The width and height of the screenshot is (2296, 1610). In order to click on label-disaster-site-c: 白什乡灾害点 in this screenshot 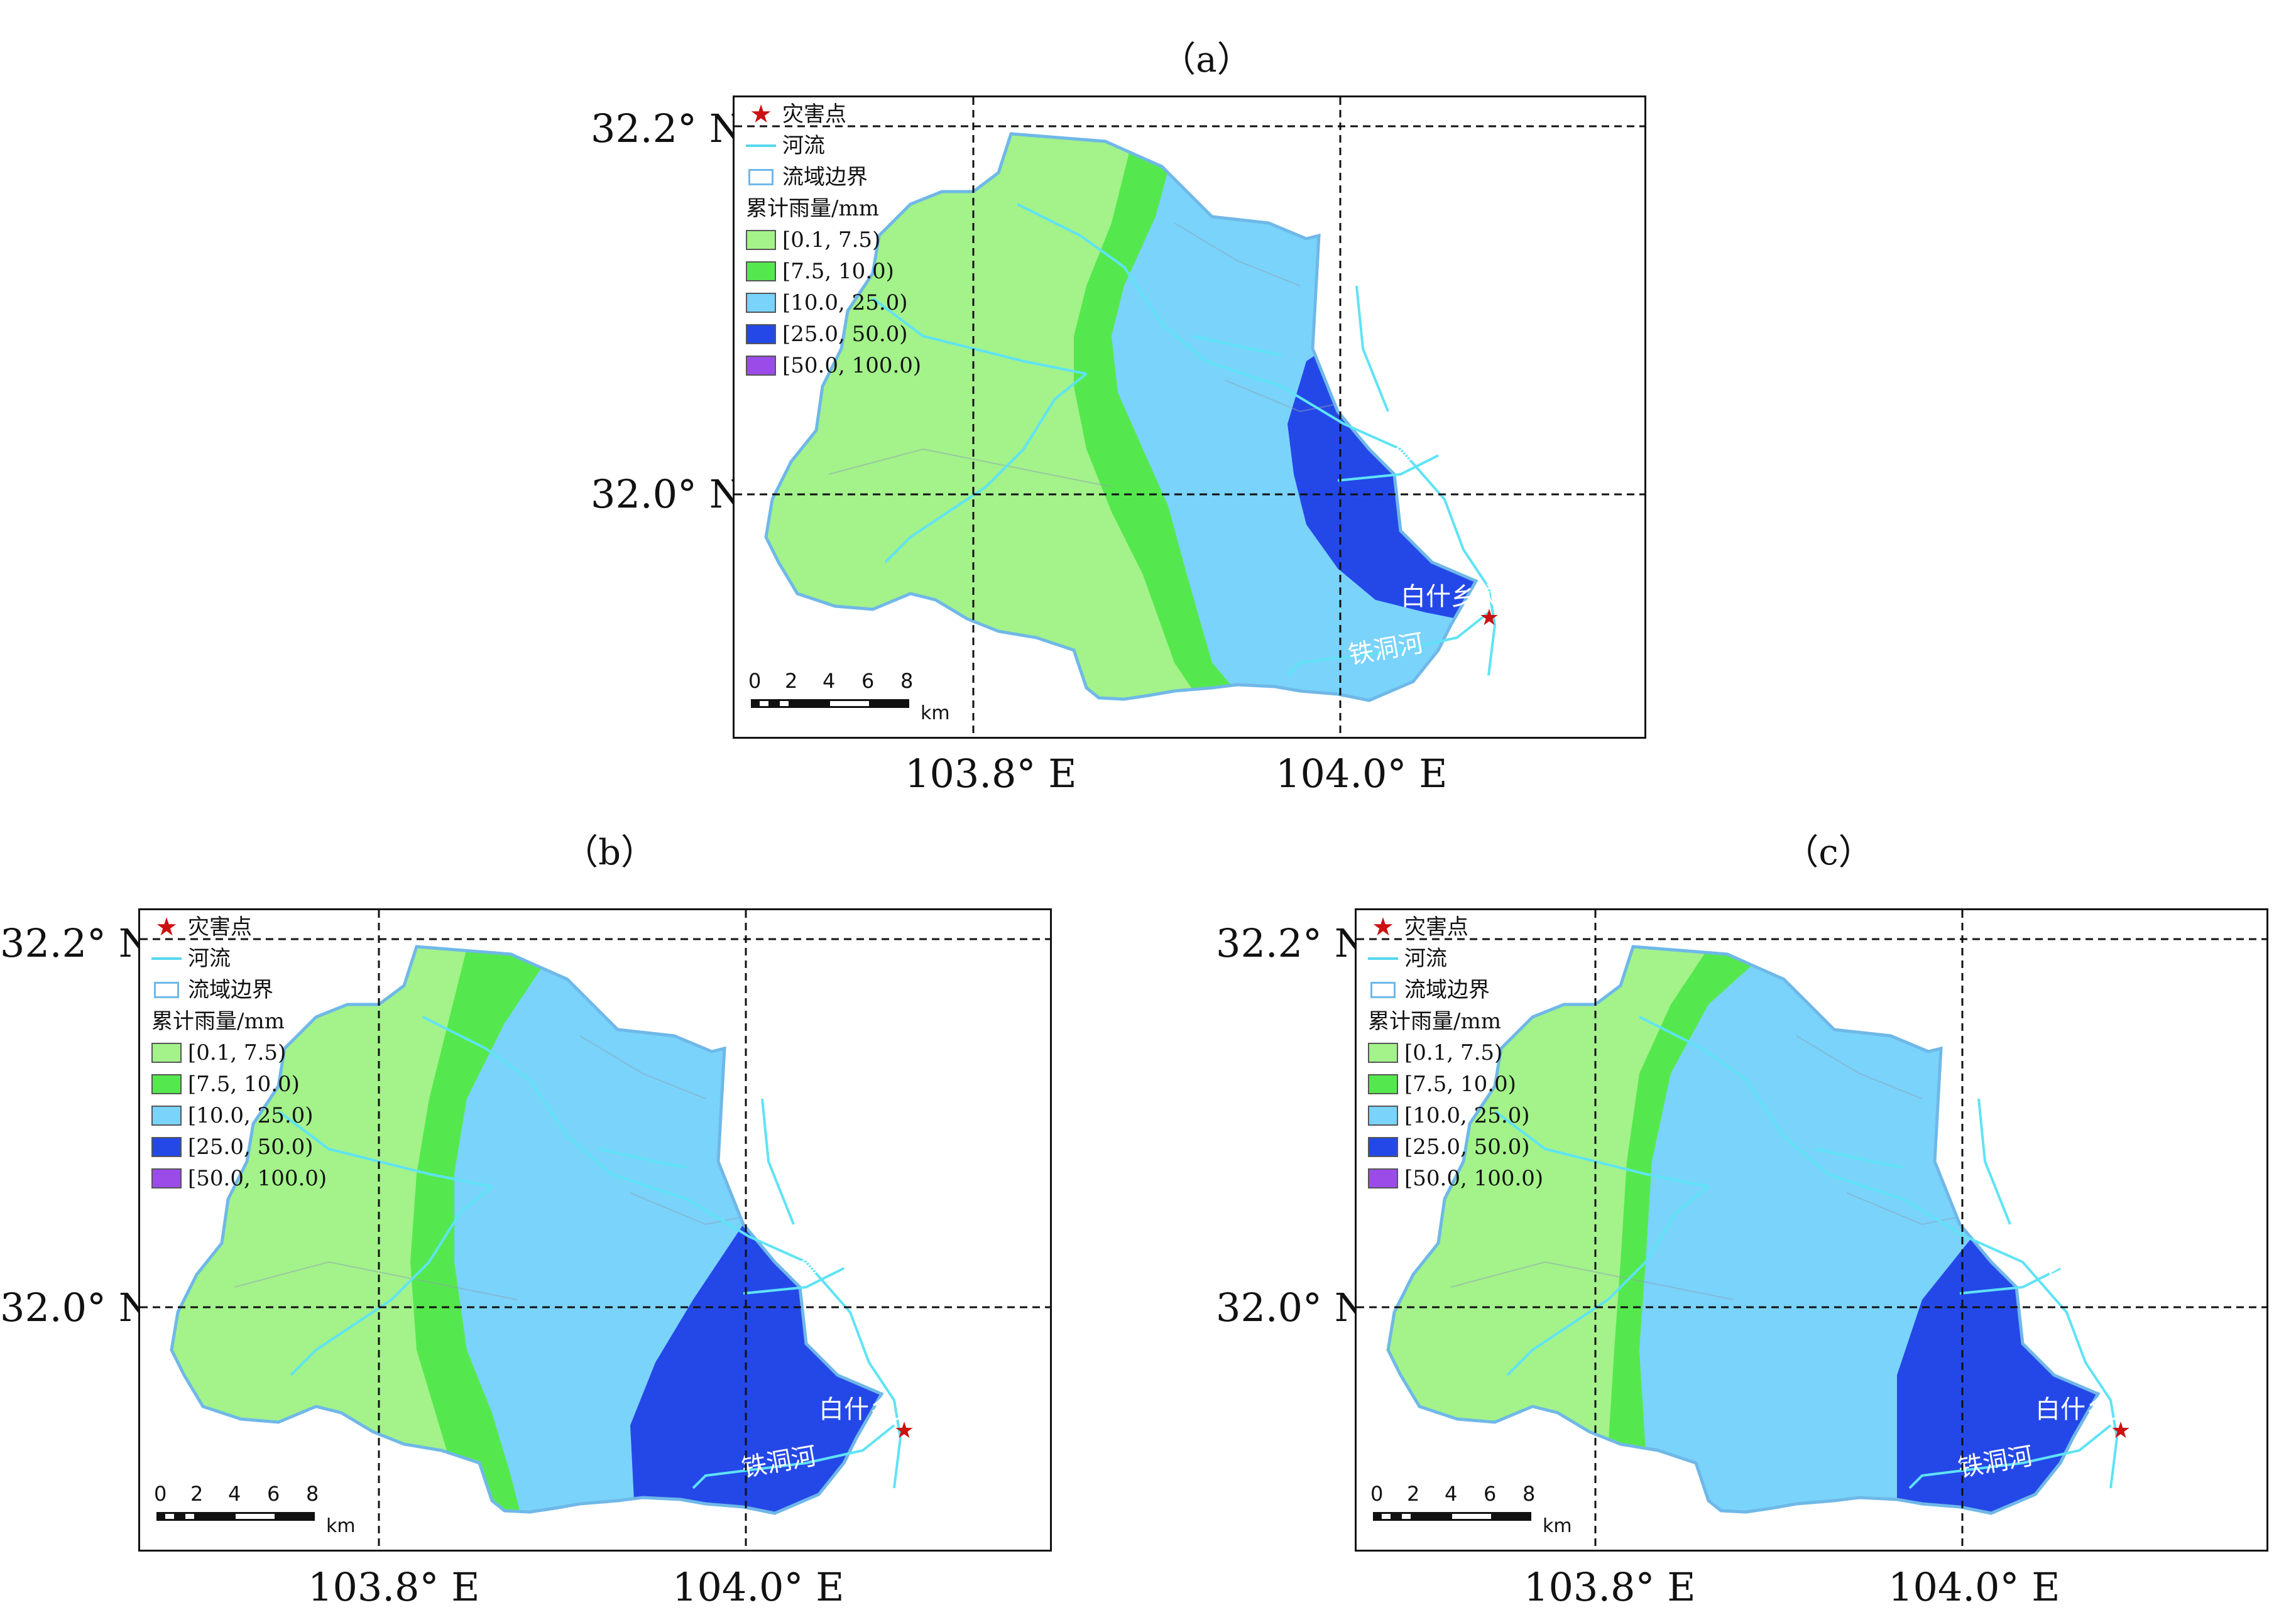, I will do `click(2110, 1409)`.